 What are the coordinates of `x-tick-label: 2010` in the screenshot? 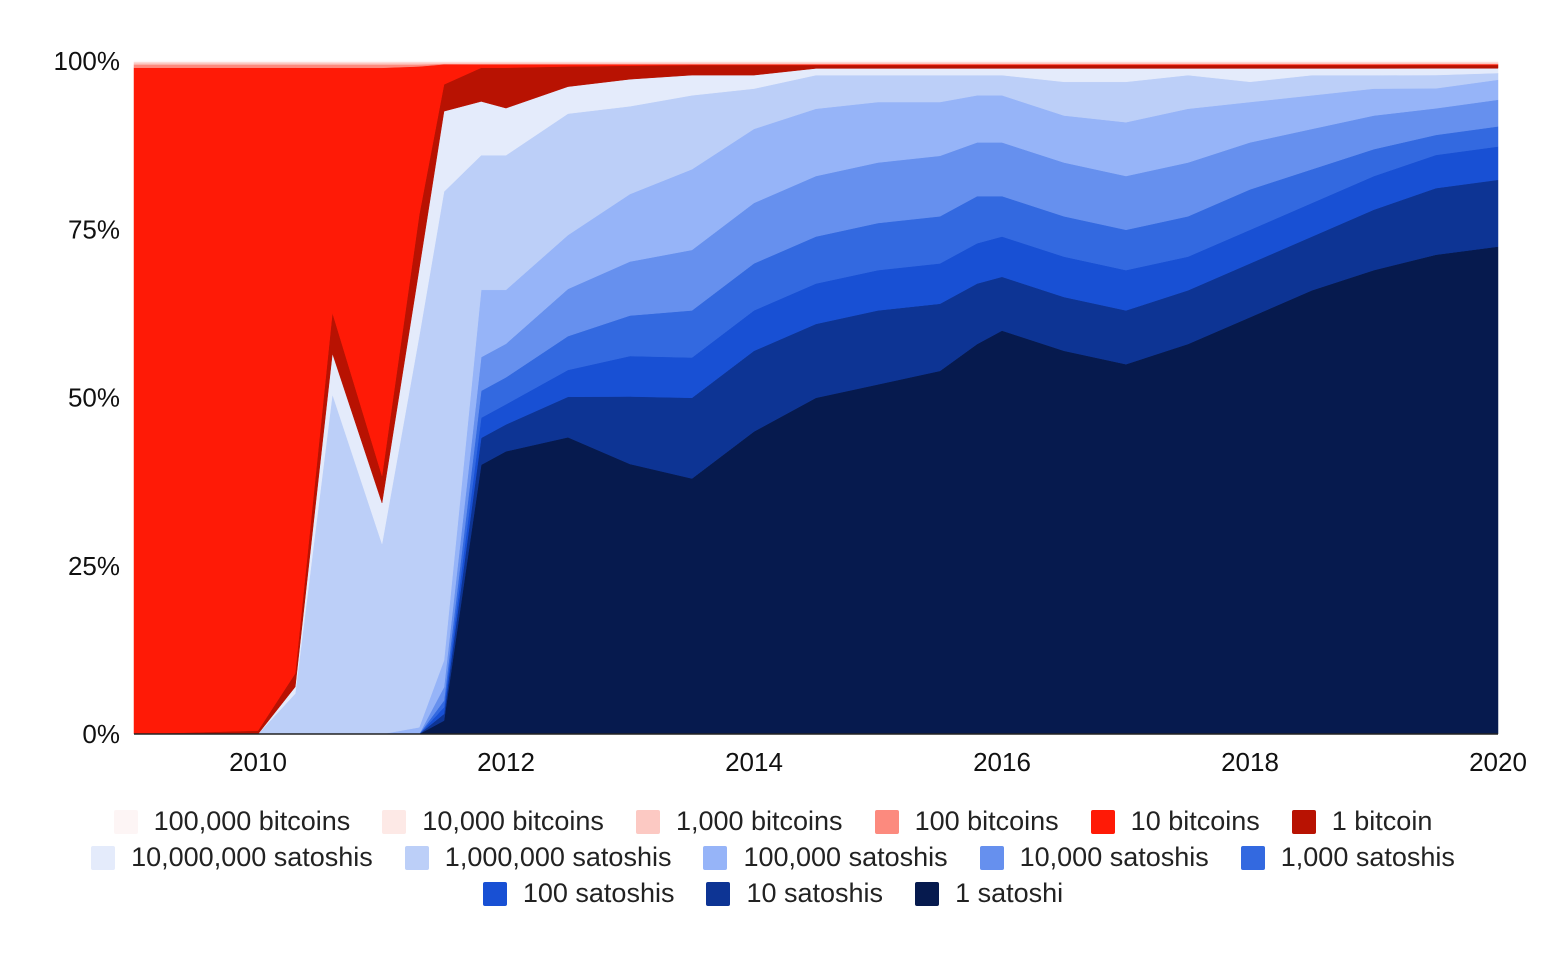 It's located at (258, 762).